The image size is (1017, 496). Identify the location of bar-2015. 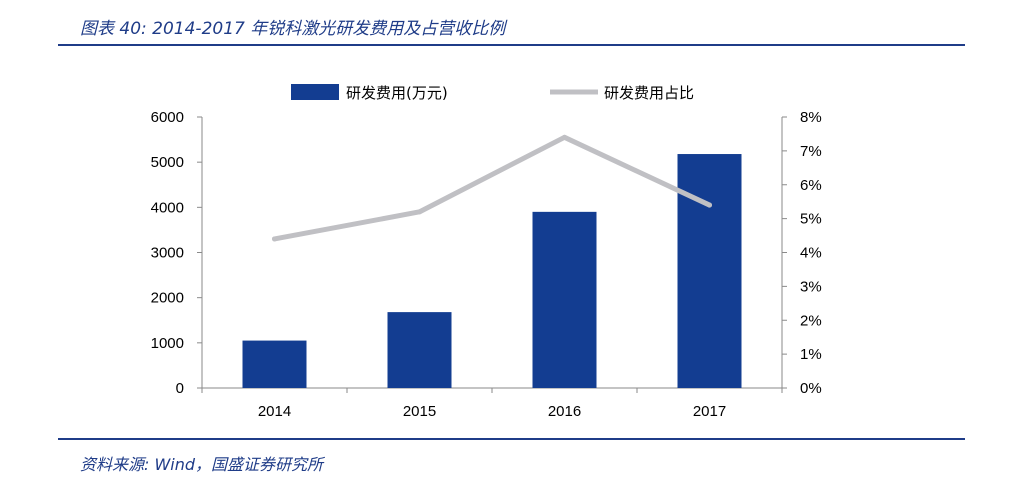
(419, 350).